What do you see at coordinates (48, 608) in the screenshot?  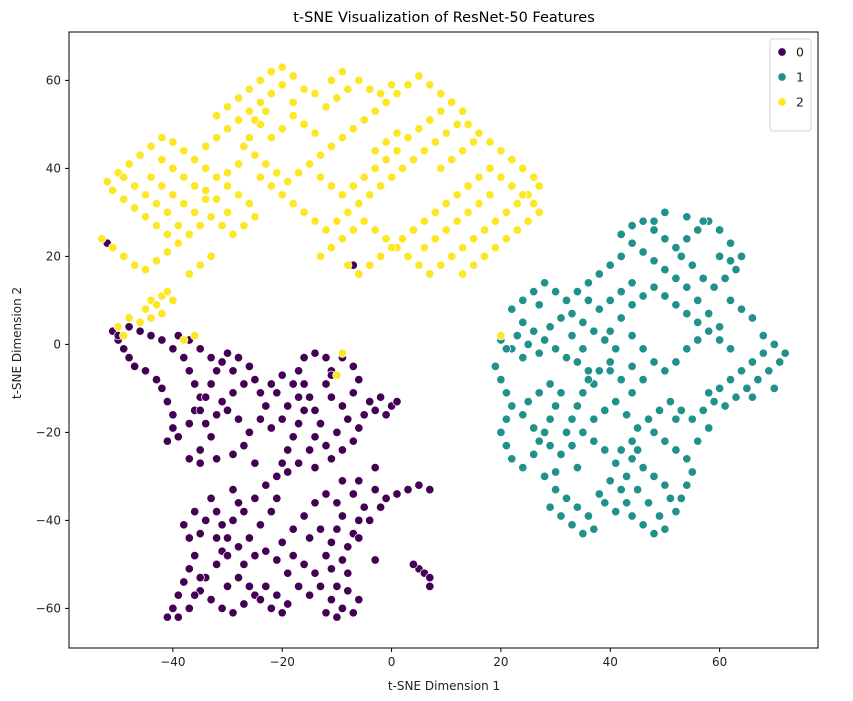 I see `y-tick-label: −60` at bounding box center [48, 608].